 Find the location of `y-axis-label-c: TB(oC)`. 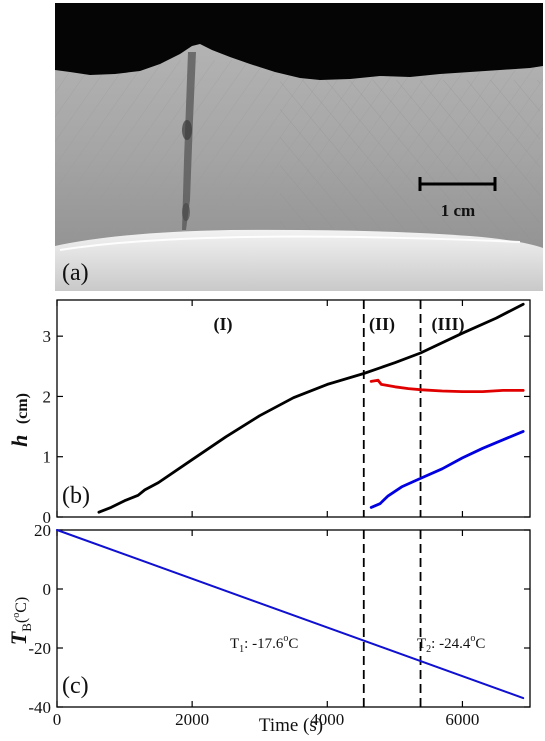

y-axis-label-c: TB(oC) is located at coordinates (20, 621).